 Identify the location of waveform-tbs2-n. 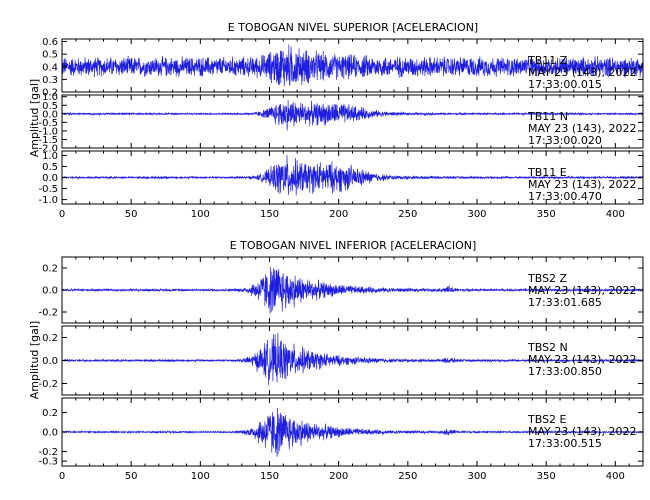
(352, 359).